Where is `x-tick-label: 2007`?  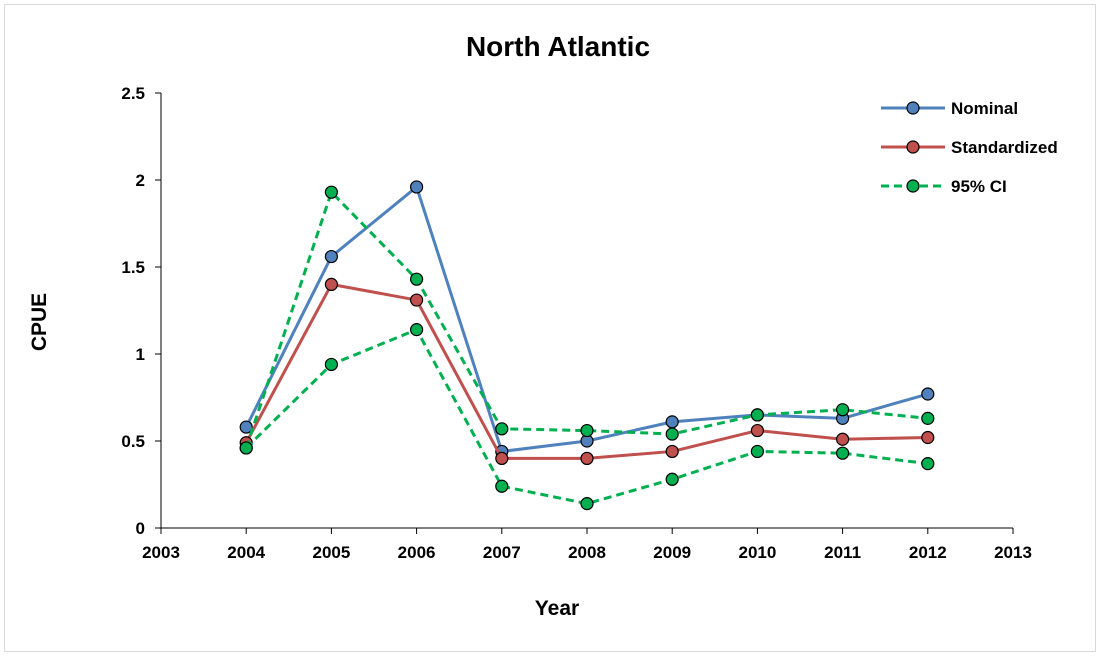 x-tick-label: 2007 is located at coordinates (502, 552).